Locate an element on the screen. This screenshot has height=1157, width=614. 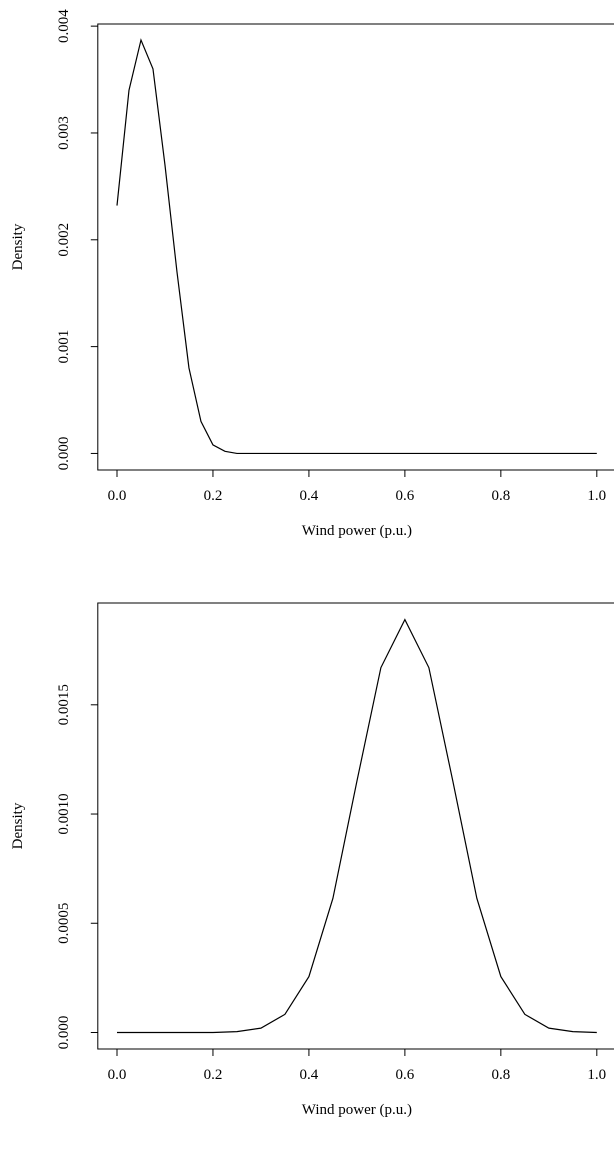
y-tick-label: 0.001 is located at coordinates (64, 347).